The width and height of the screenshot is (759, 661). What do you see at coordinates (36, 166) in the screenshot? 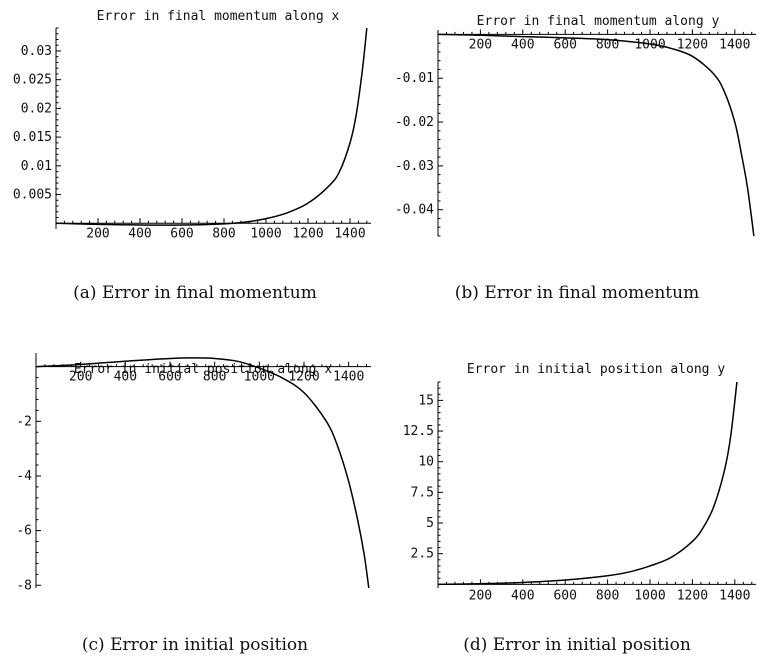
I see `y-tick-label: 0.01` at bounding box center [36, 166].